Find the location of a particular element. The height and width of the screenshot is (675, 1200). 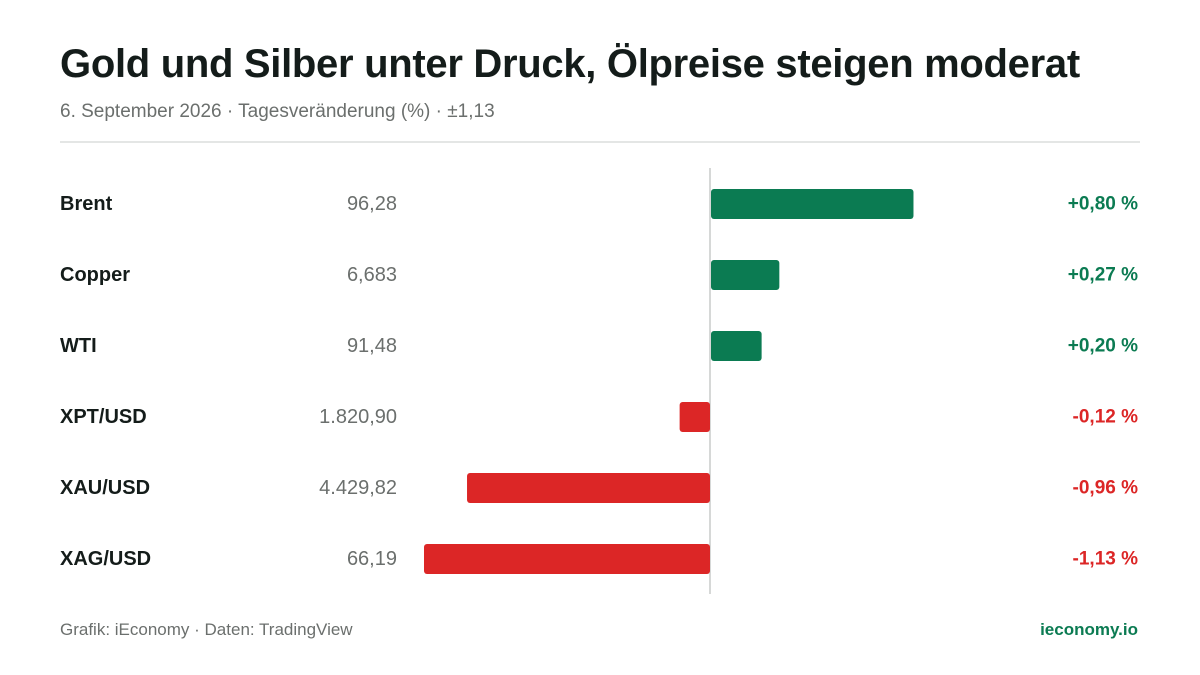

value-label: -0,96 % is located at coordinates (1106, 488).